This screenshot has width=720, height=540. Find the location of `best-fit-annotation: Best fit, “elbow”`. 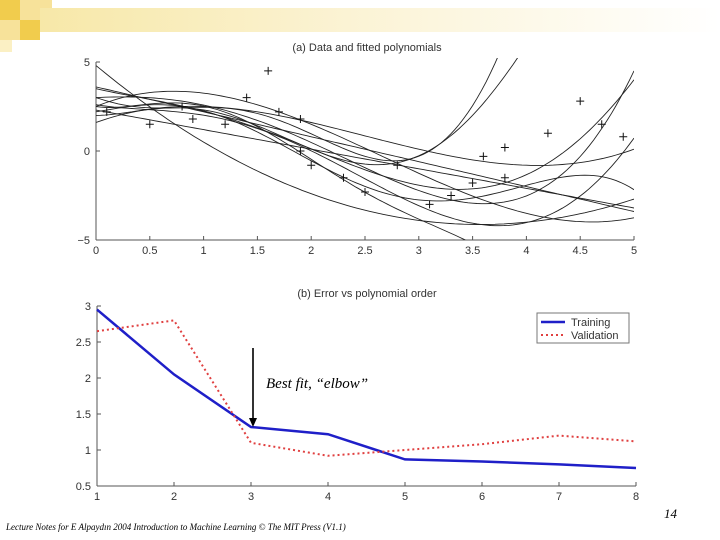

best-fit-annotation: Best fit, “elbow” is located at coordinates (317, 384).